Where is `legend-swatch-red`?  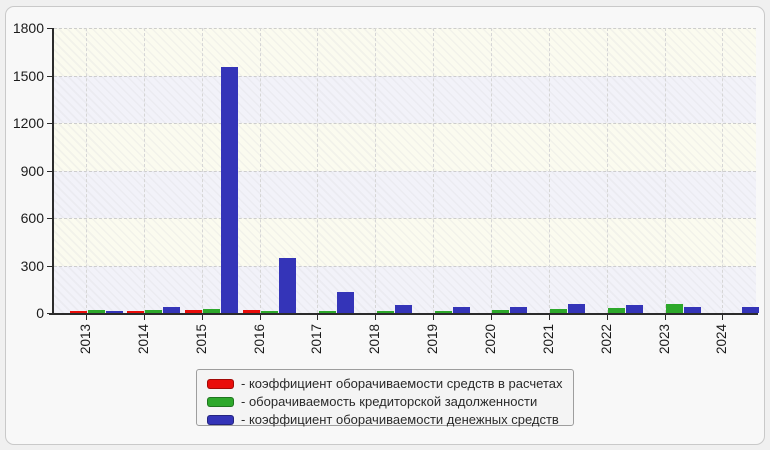
legend-swatch-red is located at coordinates (220, 383).